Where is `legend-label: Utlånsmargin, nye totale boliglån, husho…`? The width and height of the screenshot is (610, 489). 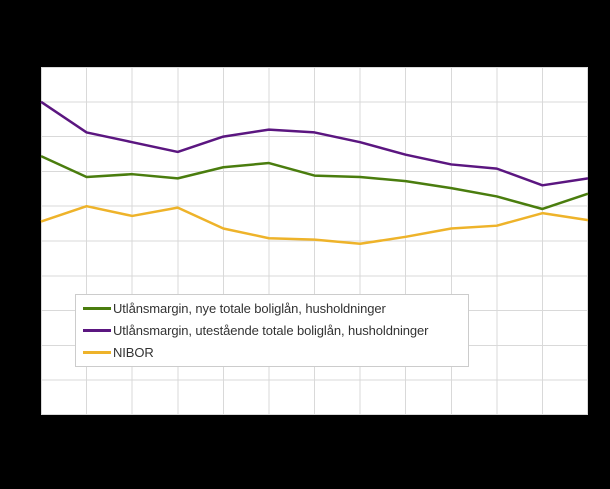
legend-label: Utlånsmargin, nye totale boliglån, husho… is located at coordinates (249, 308).